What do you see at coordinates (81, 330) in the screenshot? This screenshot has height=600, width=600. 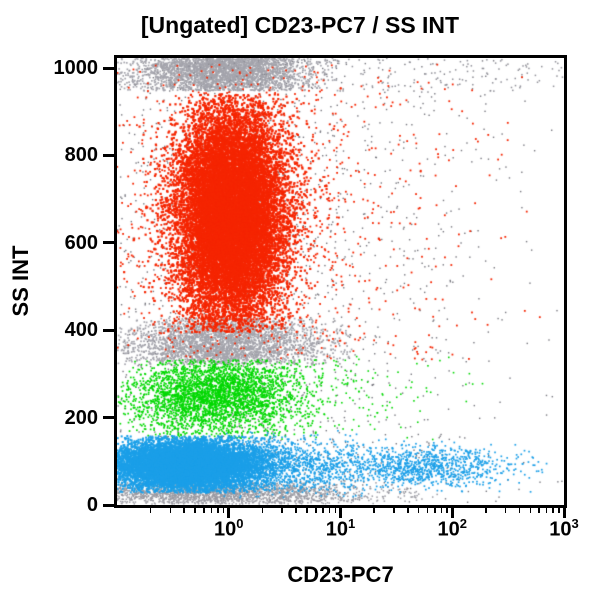 I see `y-tick-label: 400` at bounding box center [81, 330].